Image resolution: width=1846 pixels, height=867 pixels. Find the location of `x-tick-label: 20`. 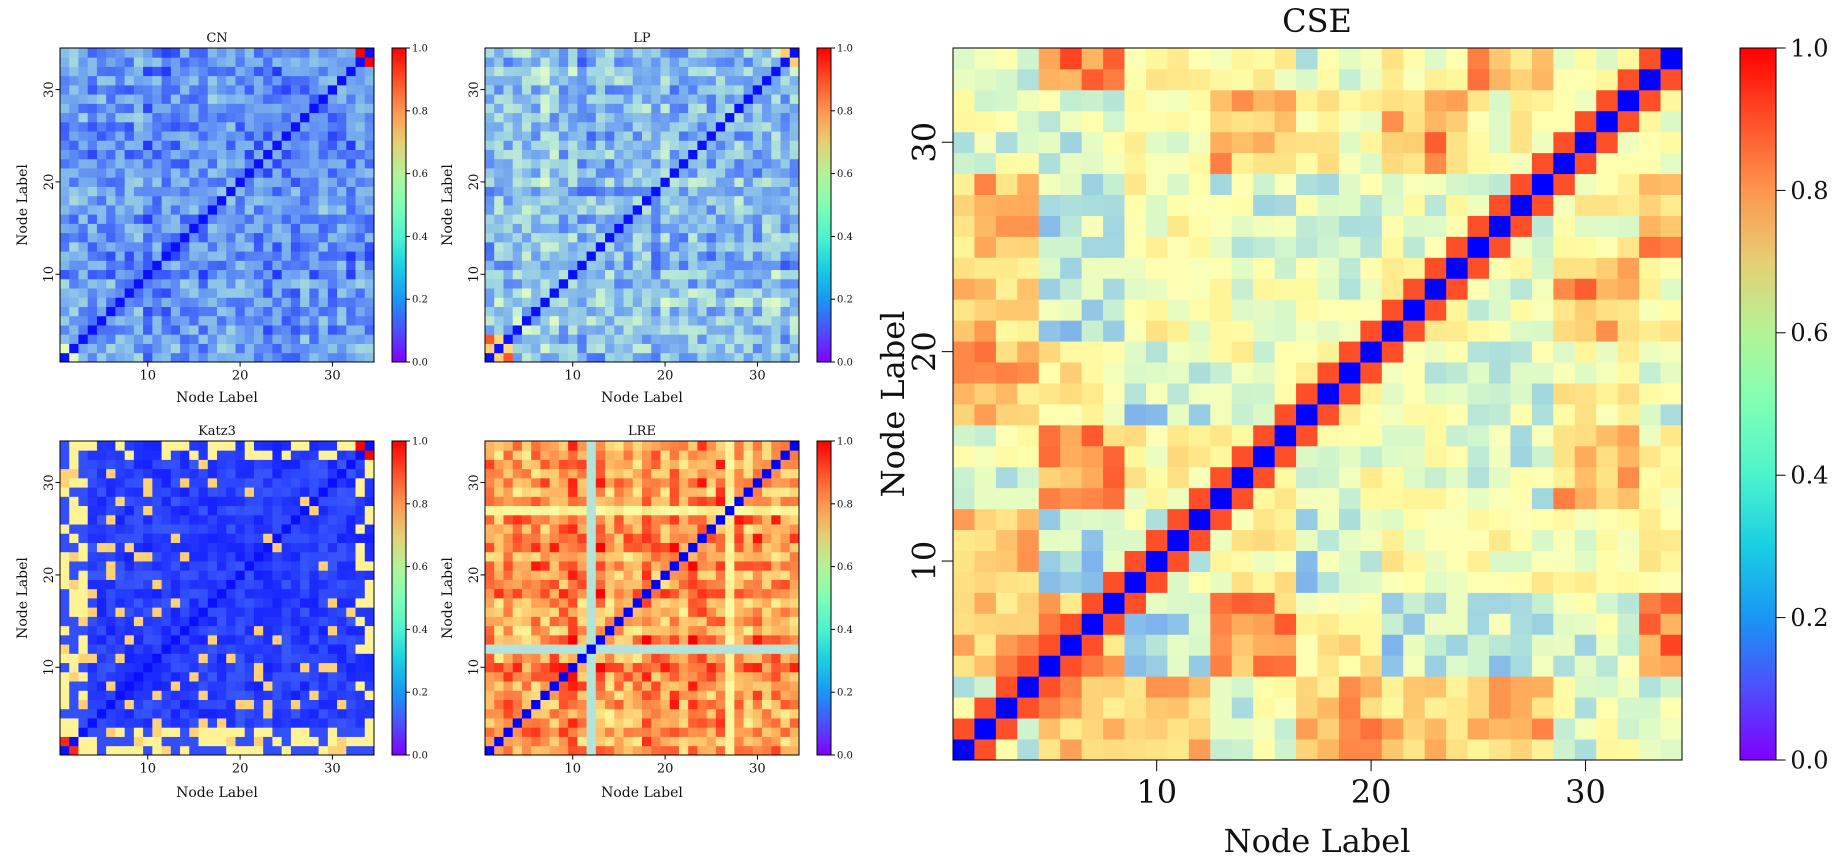

x-tick-label: 20 is located at coordinates (665, 376).